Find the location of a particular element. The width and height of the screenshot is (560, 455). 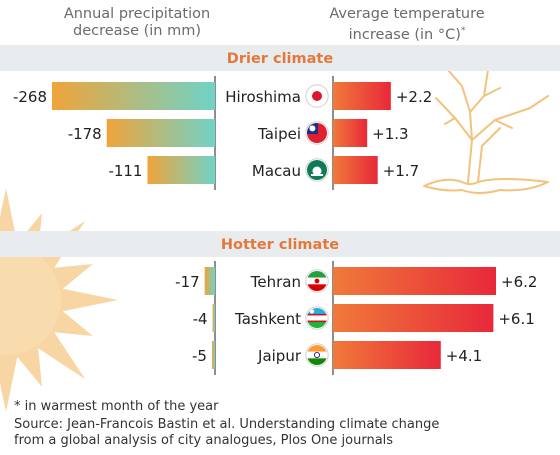

precip-value-label: -17 is located at coordinates (187, 282).